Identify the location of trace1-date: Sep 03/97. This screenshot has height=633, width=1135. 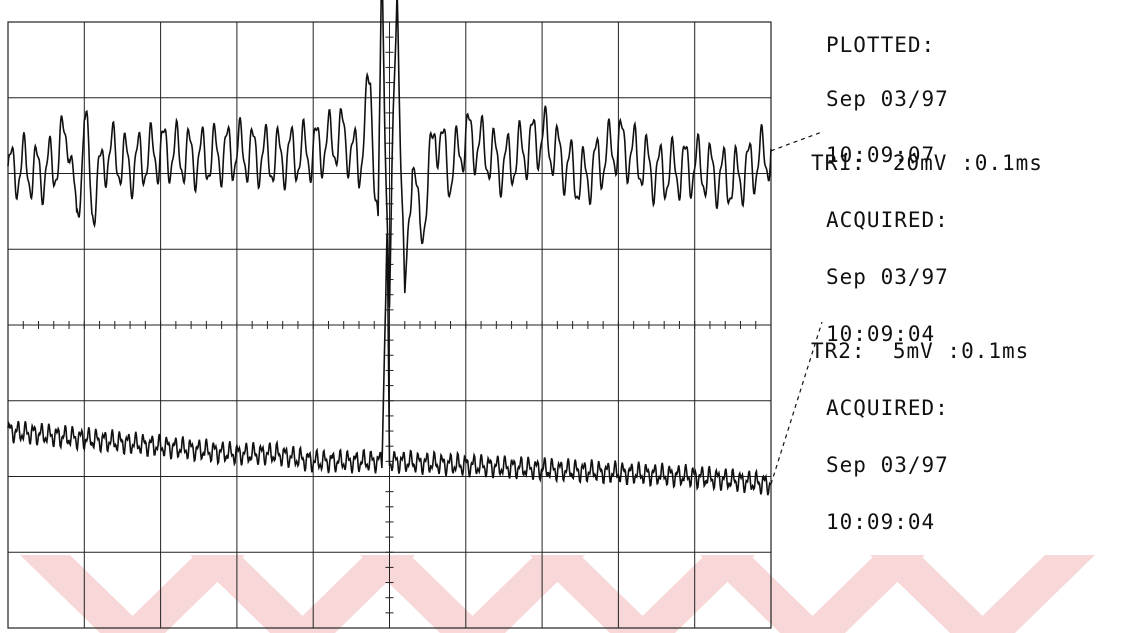
(887, 277).